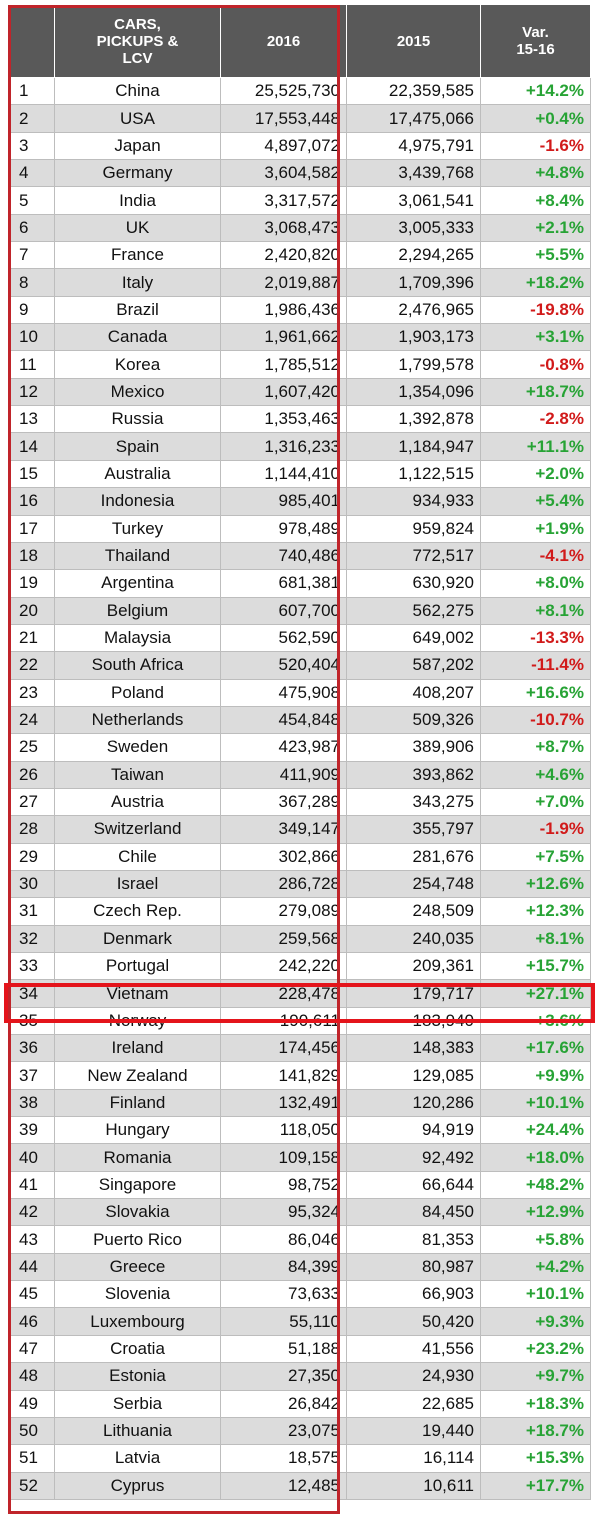 The width and height of the screenshot is (600, 1518). What do you see at coordinates (413, 856) in the screenshot?
I see `sales-2015-cell: 281,676` at bounding box center [413, 856].